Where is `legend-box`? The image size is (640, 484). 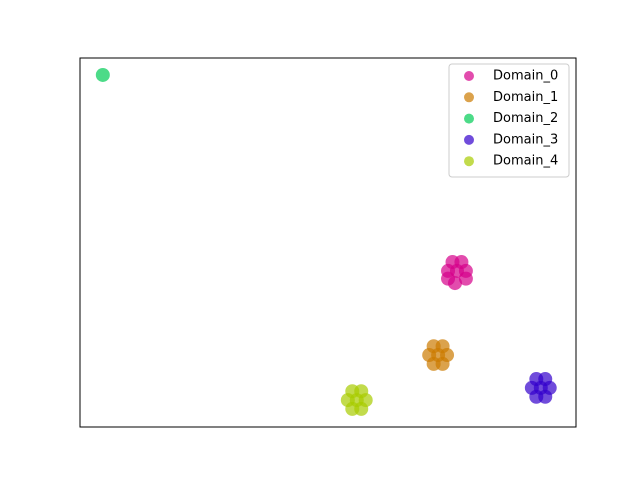 legend-box is located at coordinates (509, 120).